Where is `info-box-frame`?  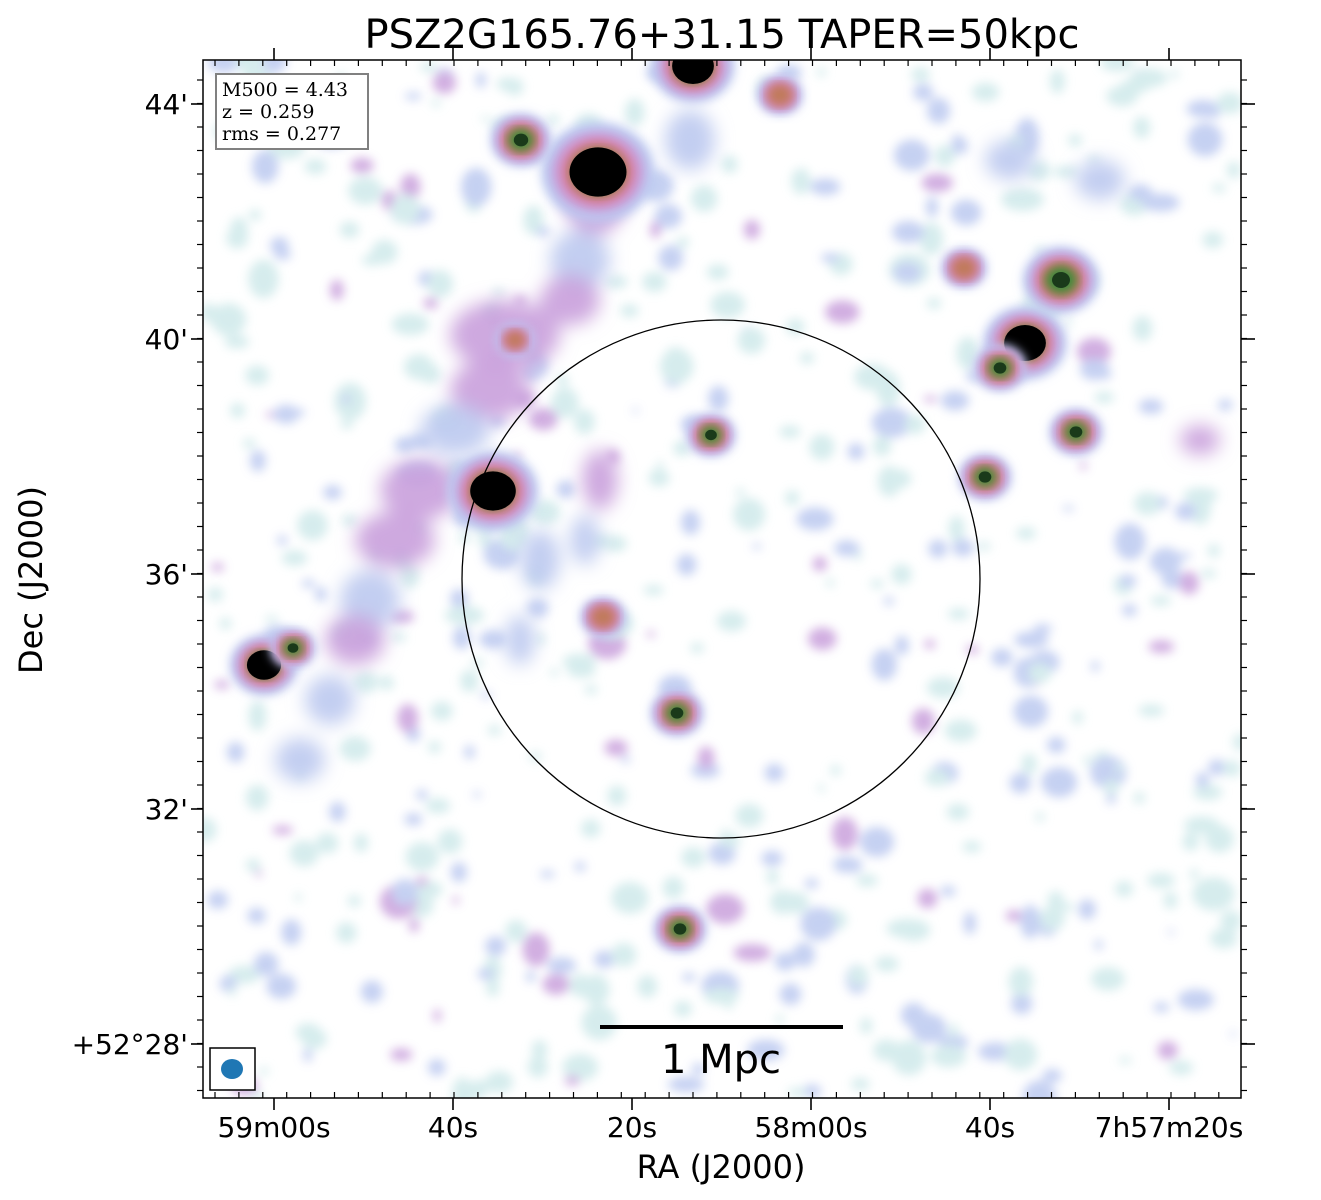 info-box-frame is located at coordinates (292, 111).